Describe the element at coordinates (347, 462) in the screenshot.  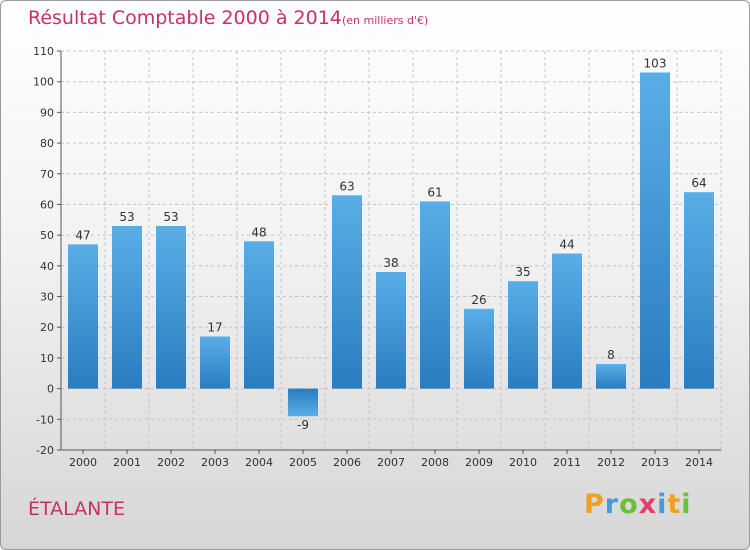
I see `x-tick-label-2006: 2006` at that location.